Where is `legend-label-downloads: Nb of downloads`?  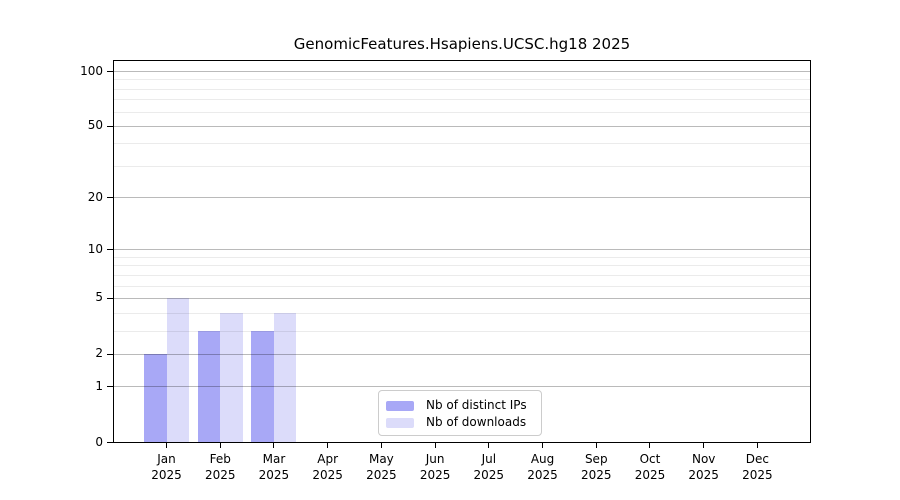
legend-label-downloads: Nb of downloads is located at coordinates (476, 422).